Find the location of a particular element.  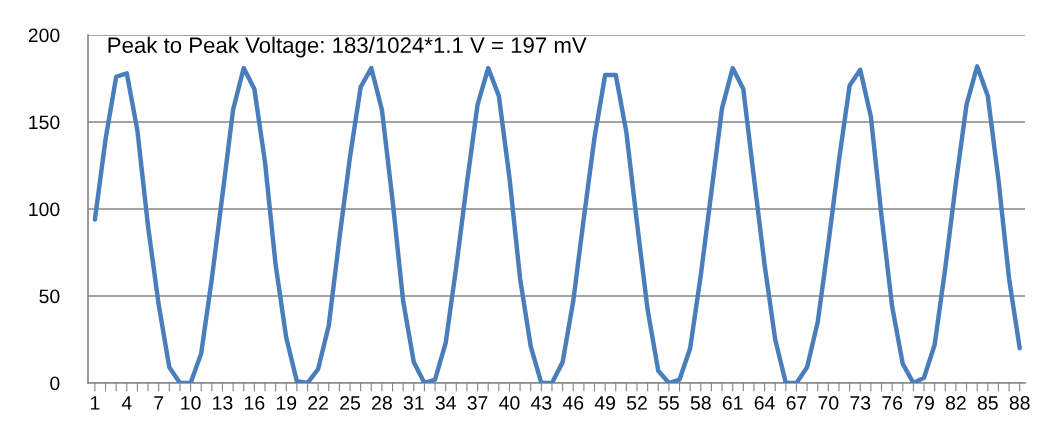

x-tick-label: 79 is located at coordinates (924, 403).